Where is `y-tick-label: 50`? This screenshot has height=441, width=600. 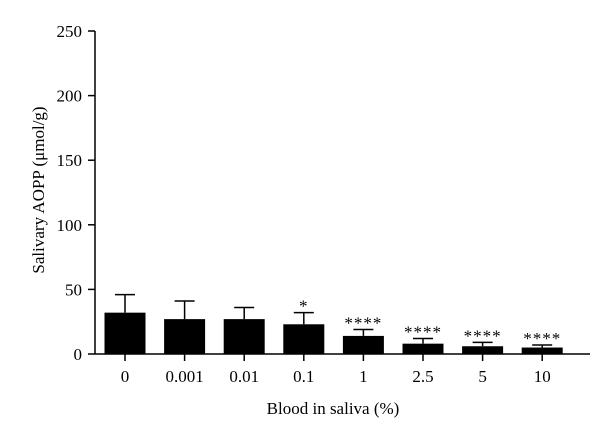
y-tick-label: 50 is located at coordinates (73, 289).